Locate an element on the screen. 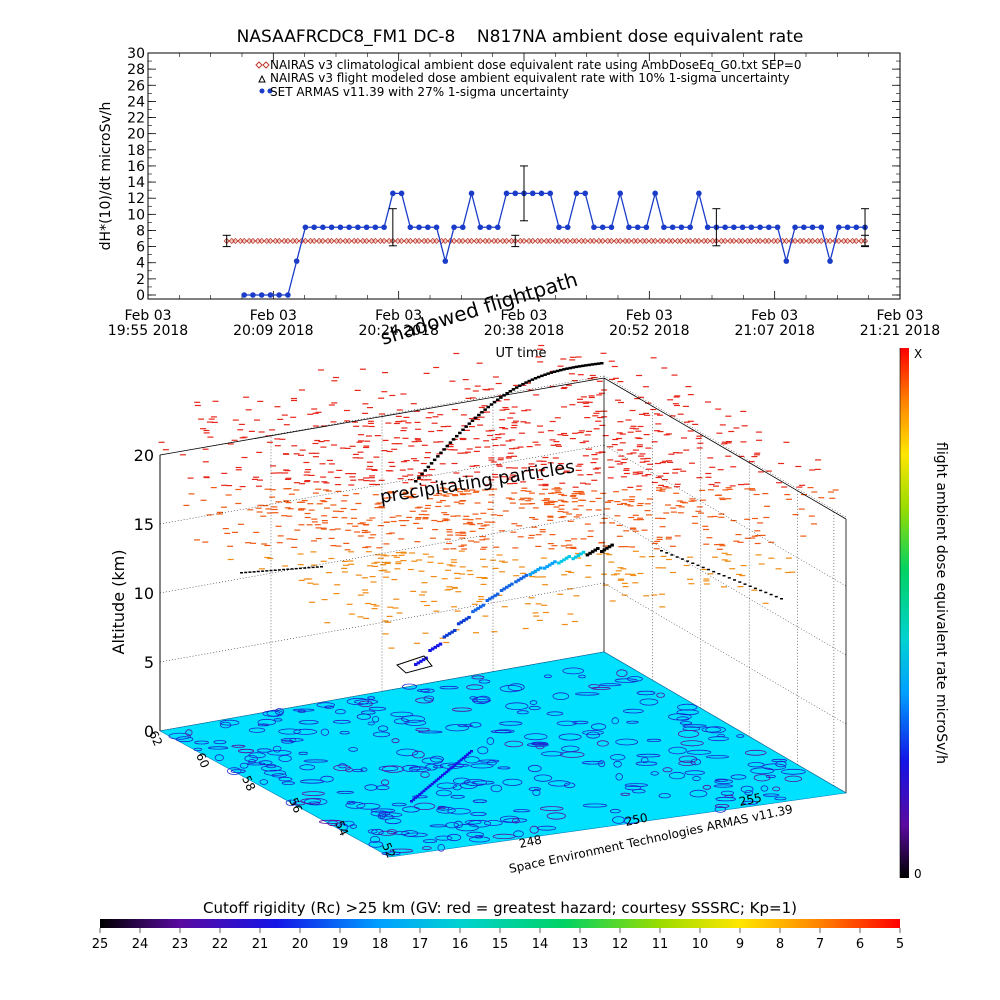 The height and width of the screenshot is (1000, 1000). y-tick-label: 0 is located at coordinates (140, 296).